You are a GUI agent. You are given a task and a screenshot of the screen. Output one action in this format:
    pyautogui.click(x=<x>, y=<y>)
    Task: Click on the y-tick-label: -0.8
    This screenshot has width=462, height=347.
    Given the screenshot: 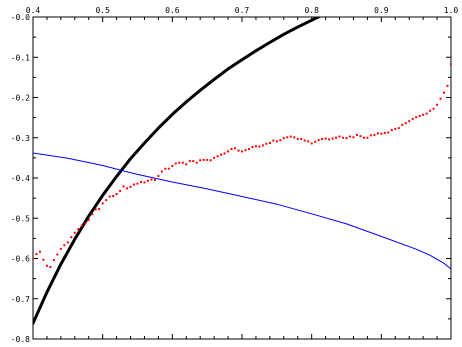 What is the action you would take?
    pyautogui.click(x=20, y=339)
    